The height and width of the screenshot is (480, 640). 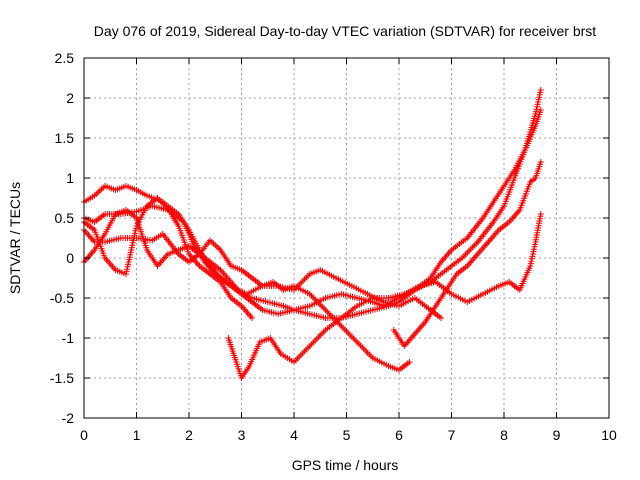 I want to click on y-tick-label: 1, so click(x=70, y=178).